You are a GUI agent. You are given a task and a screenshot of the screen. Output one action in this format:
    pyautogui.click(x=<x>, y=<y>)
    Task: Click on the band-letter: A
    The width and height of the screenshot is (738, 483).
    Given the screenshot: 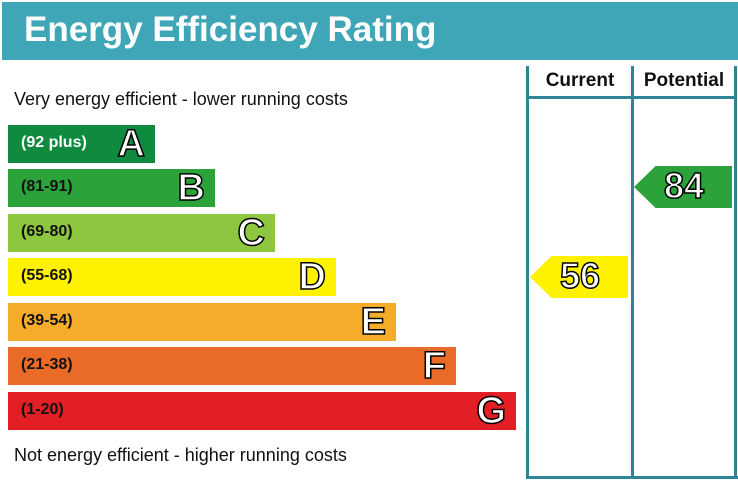 What is the action you would take?
    pyautogui.click(x=131, y=144)
    